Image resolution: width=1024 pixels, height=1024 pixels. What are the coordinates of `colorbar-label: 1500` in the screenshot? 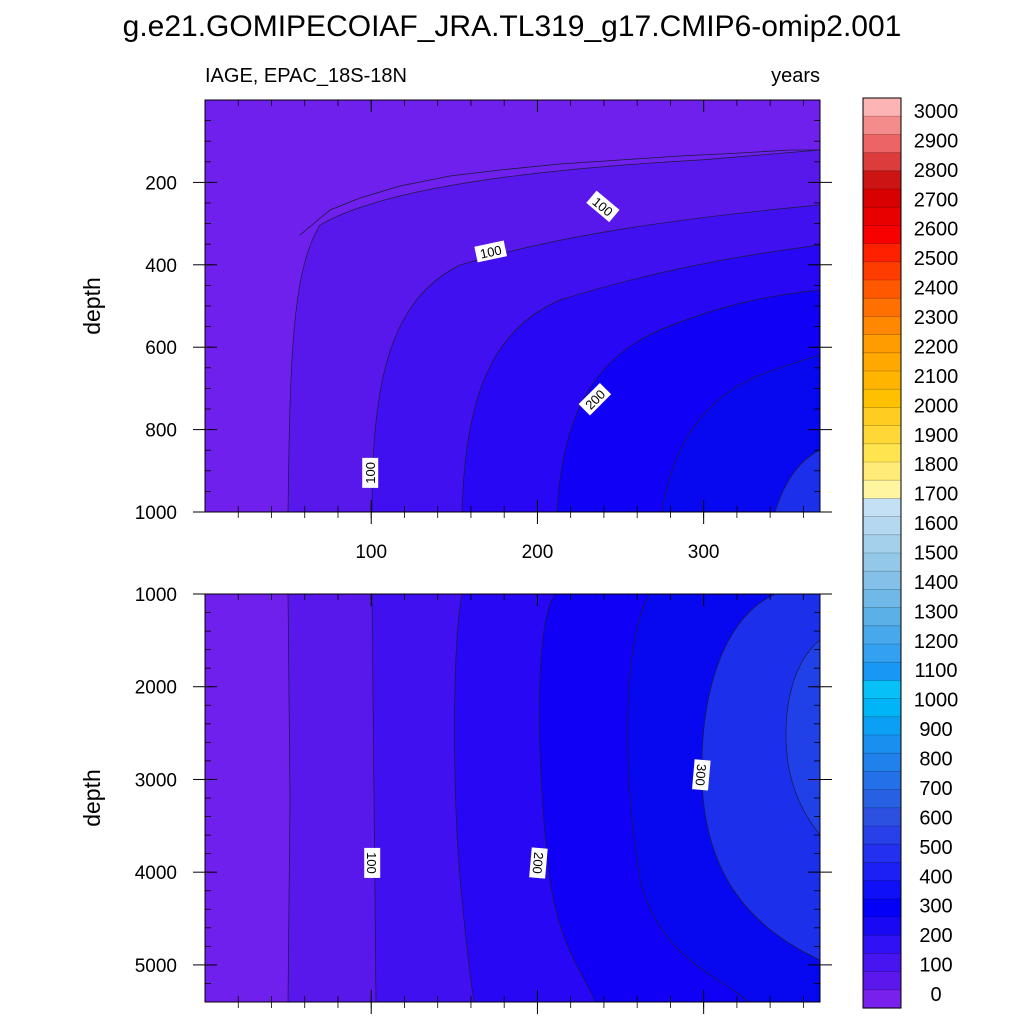 It's located at (936, 554).